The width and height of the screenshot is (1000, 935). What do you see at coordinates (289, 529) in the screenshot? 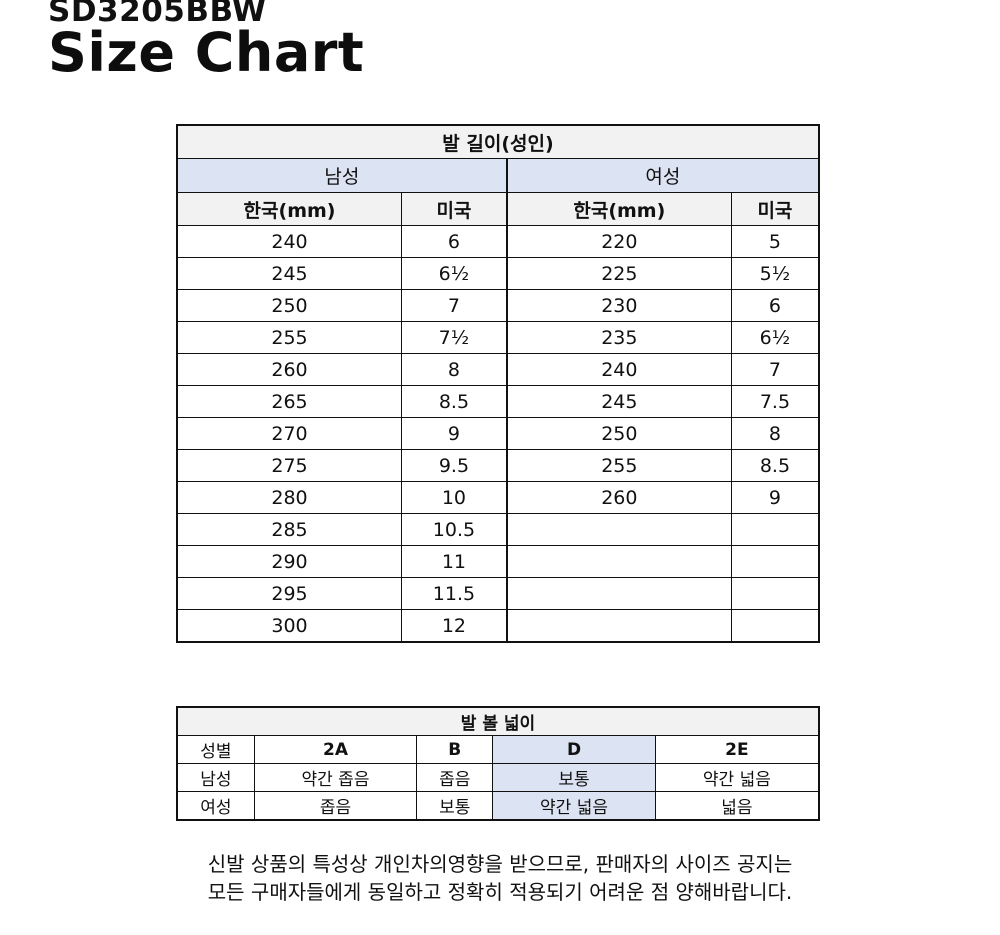
I see `table-cell: 285` at bounding box center [289, 529].